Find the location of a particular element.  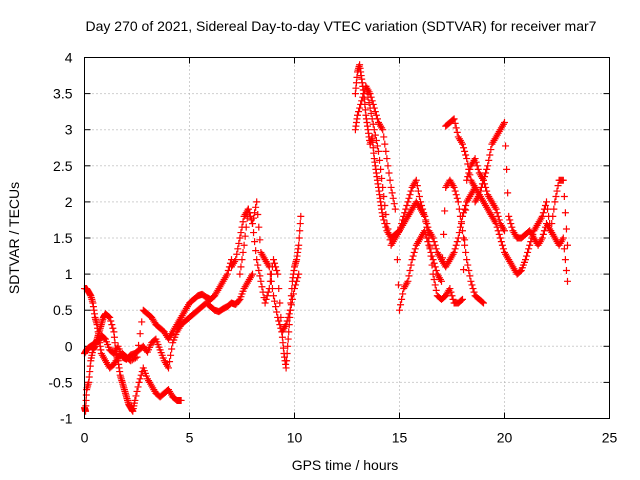

y-tick-label: 1.5 is located at coordinates (63, 238).